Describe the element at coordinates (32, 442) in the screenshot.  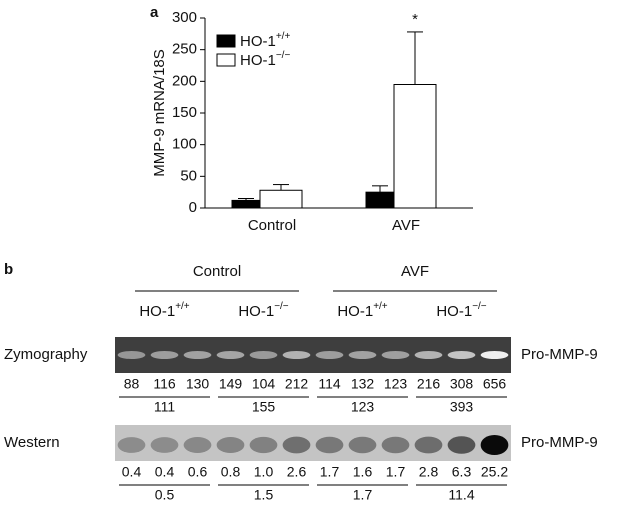
I see `row-label: Western` at that location.